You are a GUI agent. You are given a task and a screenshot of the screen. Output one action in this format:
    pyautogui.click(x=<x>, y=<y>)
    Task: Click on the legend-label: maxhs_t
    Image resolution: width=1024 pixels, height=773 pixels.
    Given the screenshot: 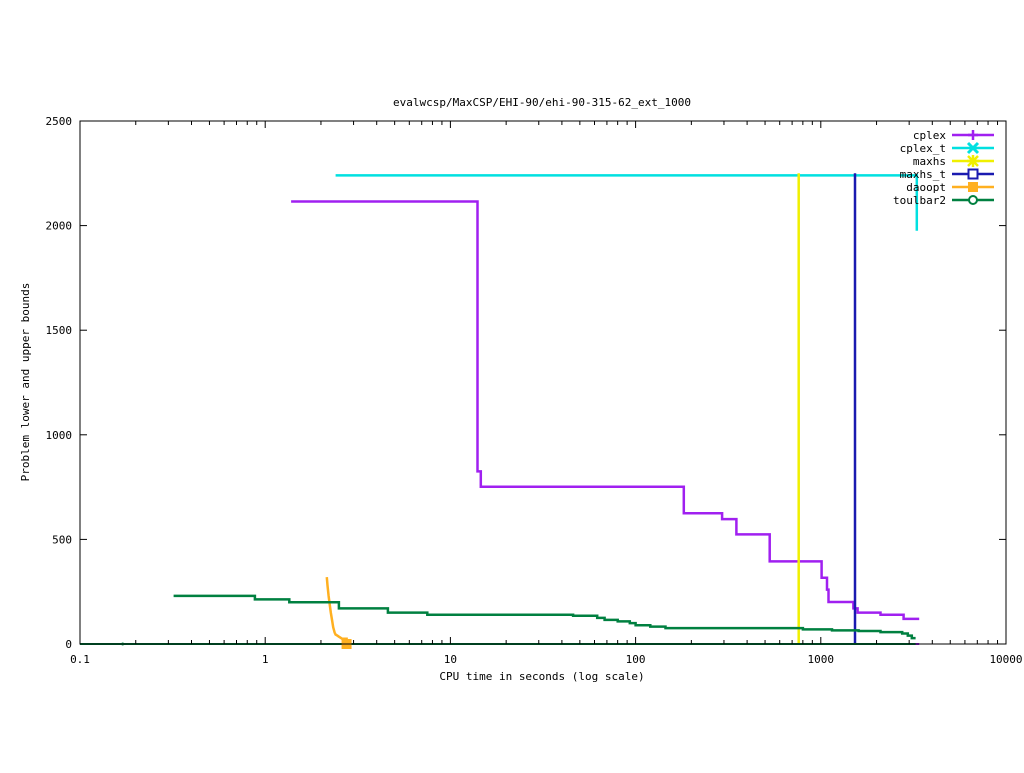 What is the action you would take?
    pyautogui.click(x=923, y=174)
    